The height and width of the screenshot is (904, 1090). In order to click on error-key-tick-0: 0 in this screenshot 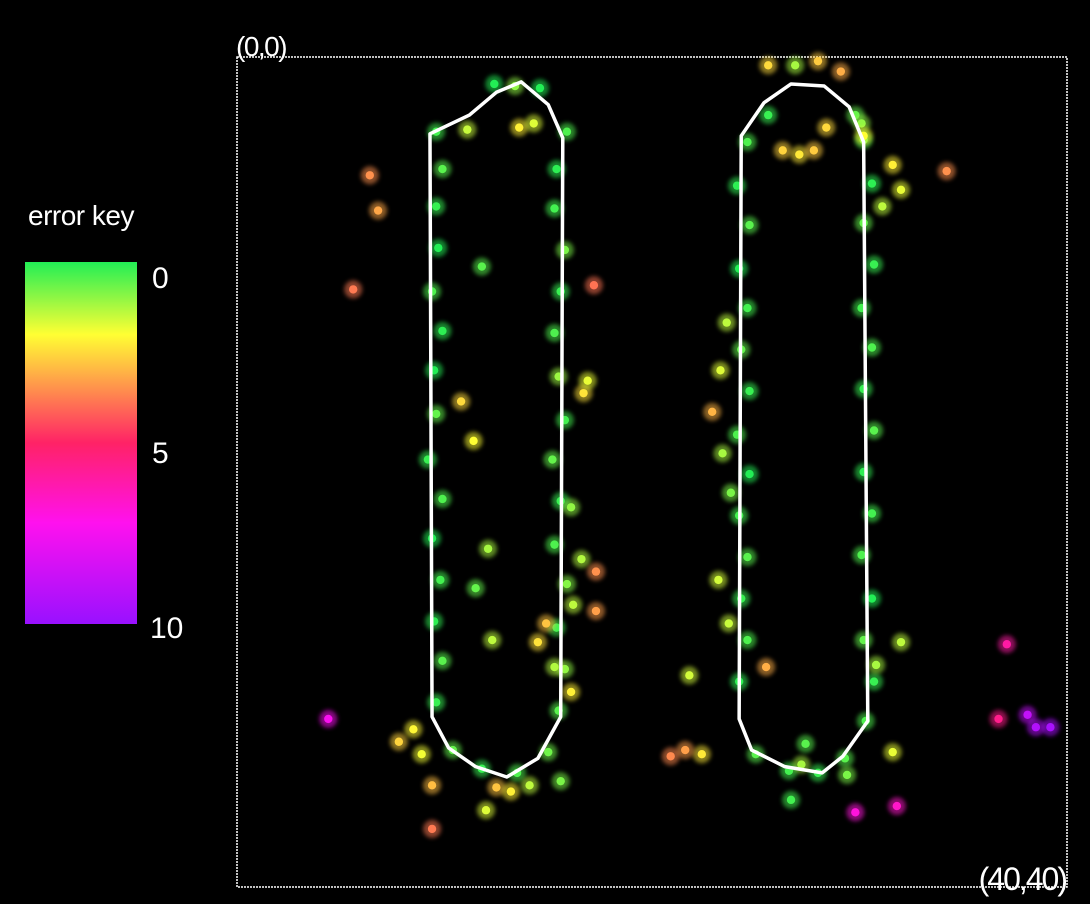, I will do `click(160, 278)`.